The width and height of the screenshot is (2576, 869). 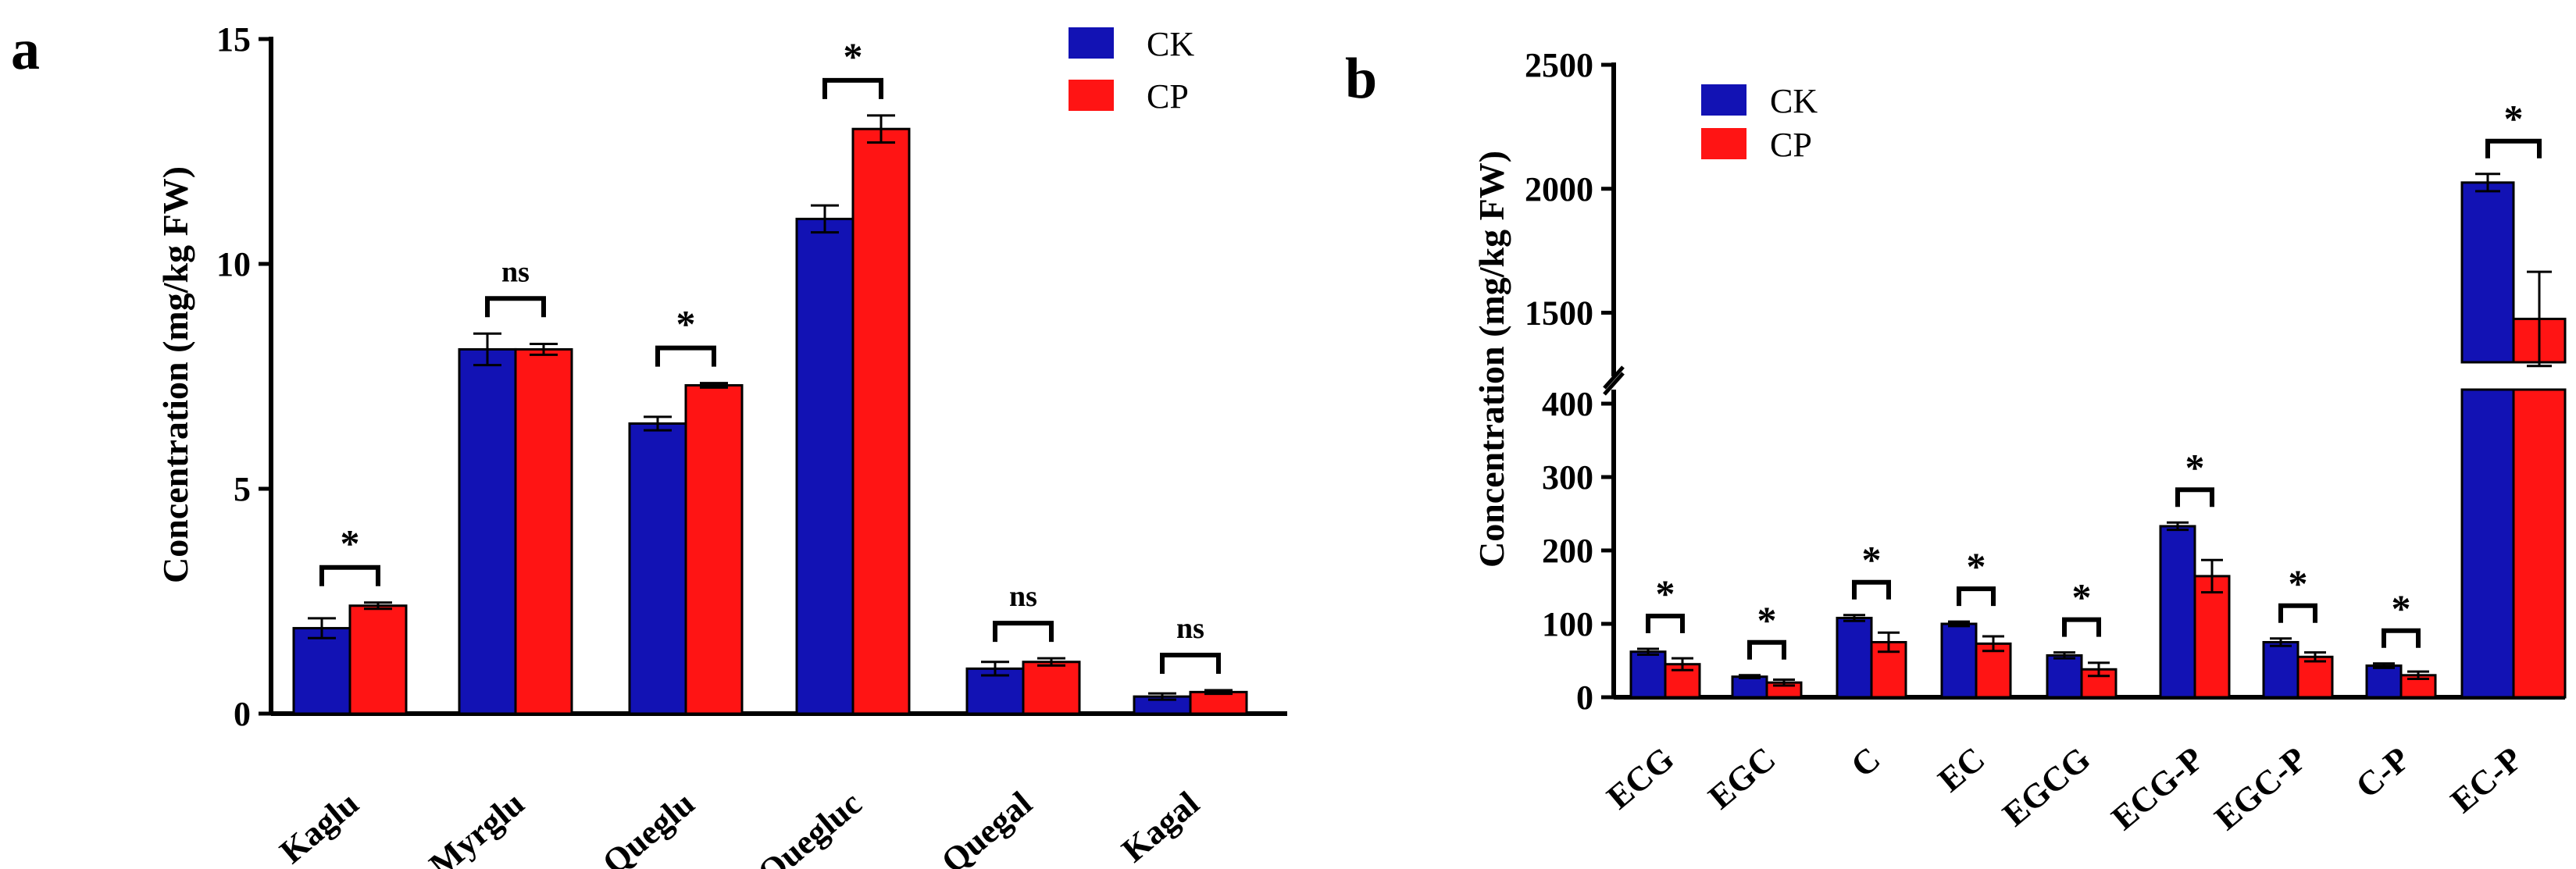 I want to click on panel-a-ytick-label: 10, so click(x=233, y=264).